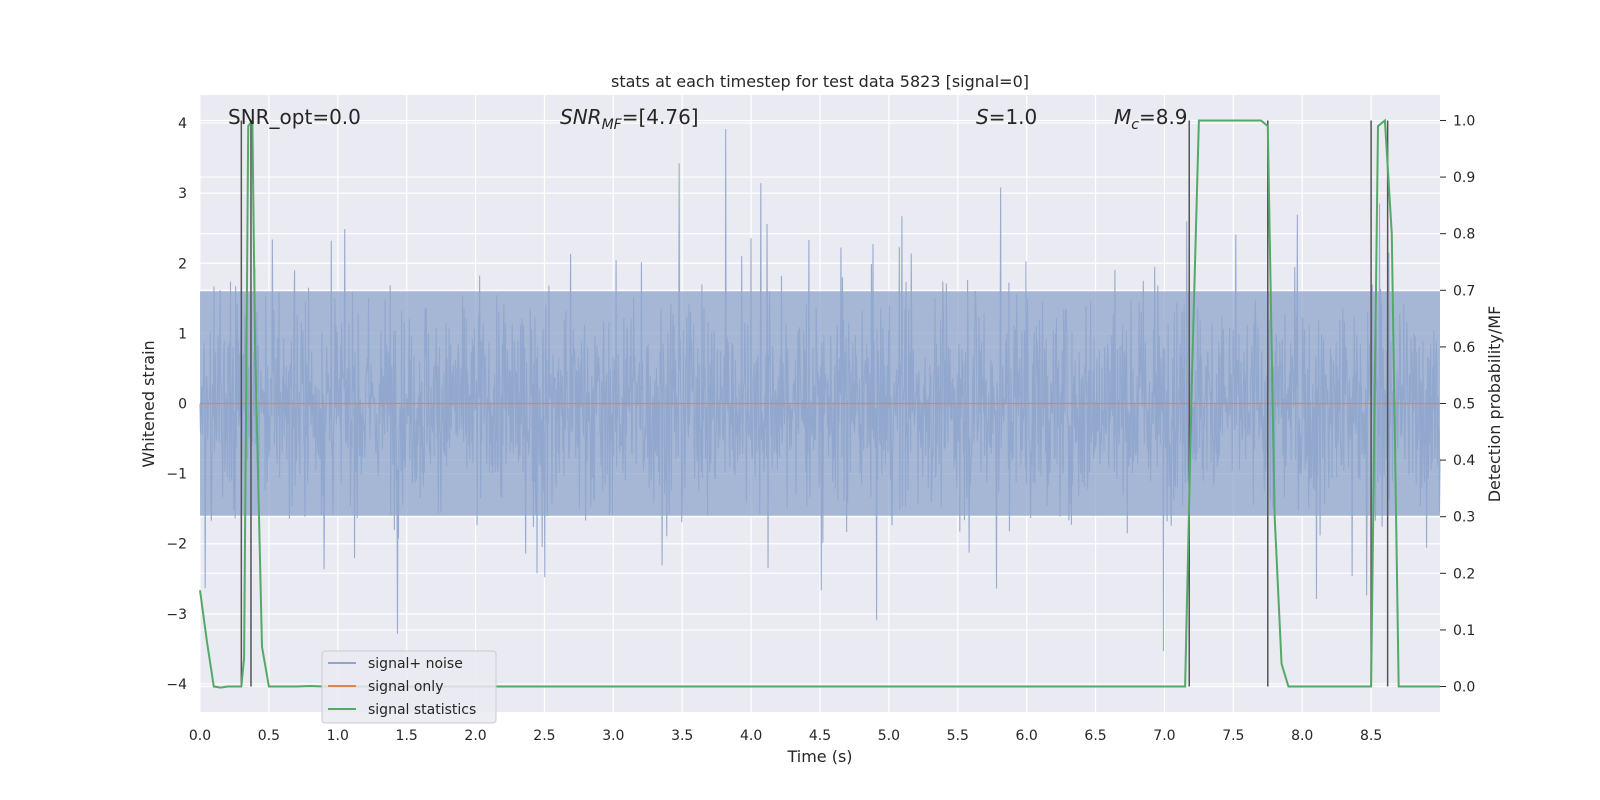 The height and width of the screenshot is (800, 1600). What do you see at coordinates (1371, 736) in the screenshot?
I see `x-tick-17: 8.5` at bounding box center [1371, 736].